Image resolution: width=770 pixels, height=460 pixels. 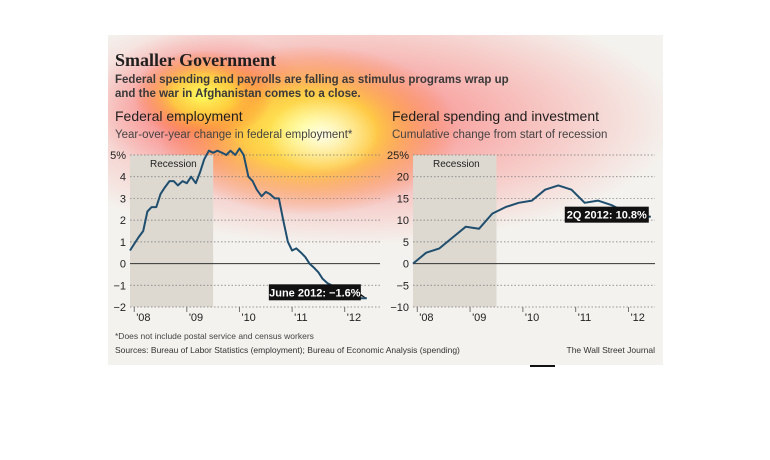 I want to click on y-tick-label: −1, so click(x=119, y=286).